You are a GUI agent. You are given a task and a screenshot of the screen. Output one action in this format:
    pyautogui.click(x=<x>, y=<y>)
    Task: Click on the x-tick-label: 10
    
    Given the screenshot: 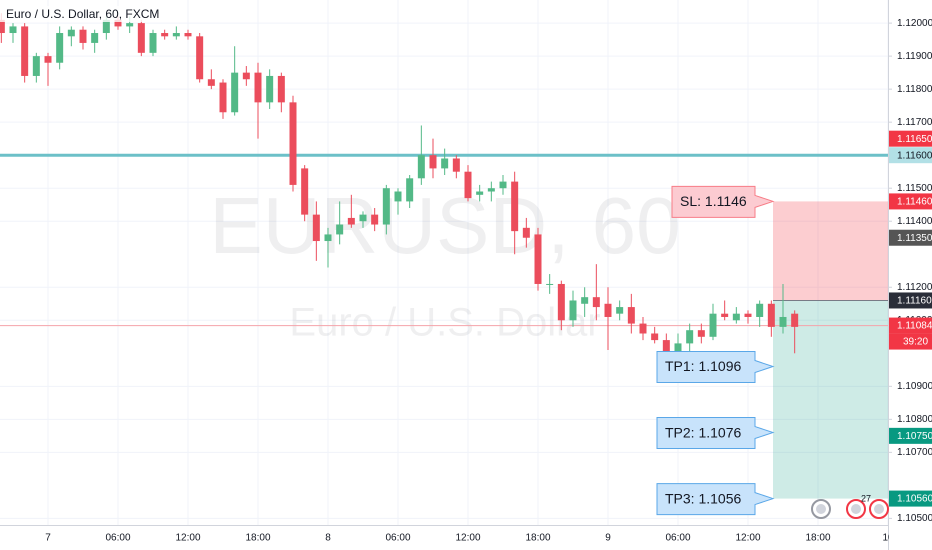 What is the action you would take?
    pyautogui.click(x=888, y=538)
    